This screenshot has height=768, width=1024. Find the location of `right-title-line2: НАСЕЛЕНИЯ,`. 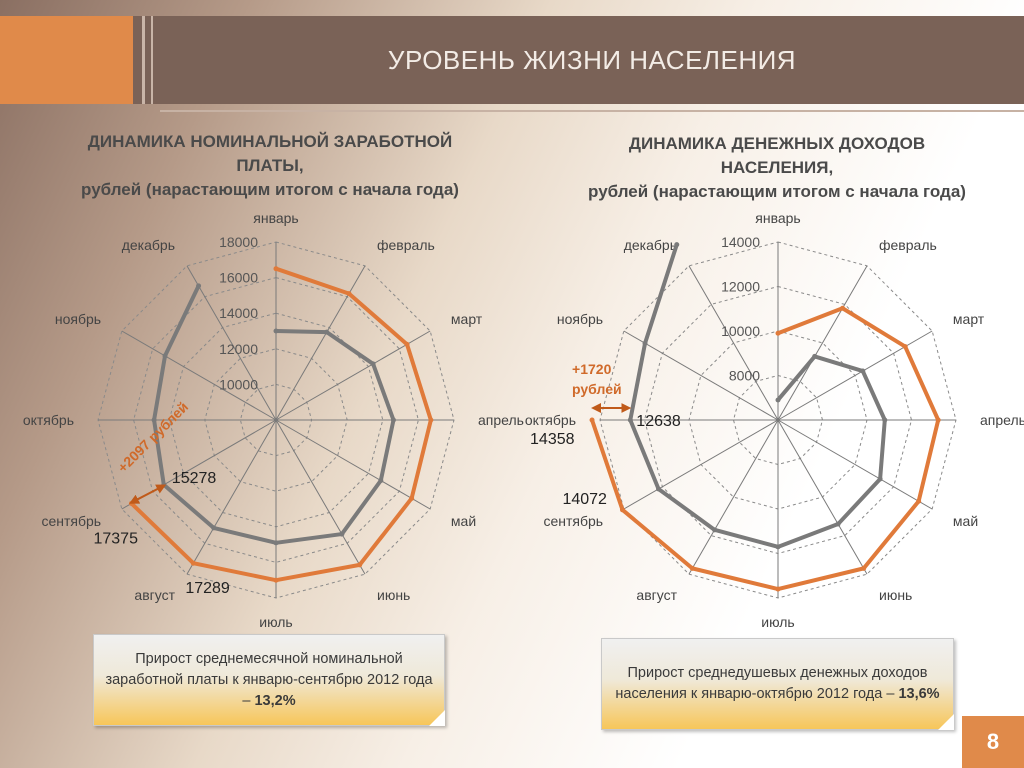

right-title-line2: НАСЕЛЕНИЯ, is located at coordinates (777, 167).